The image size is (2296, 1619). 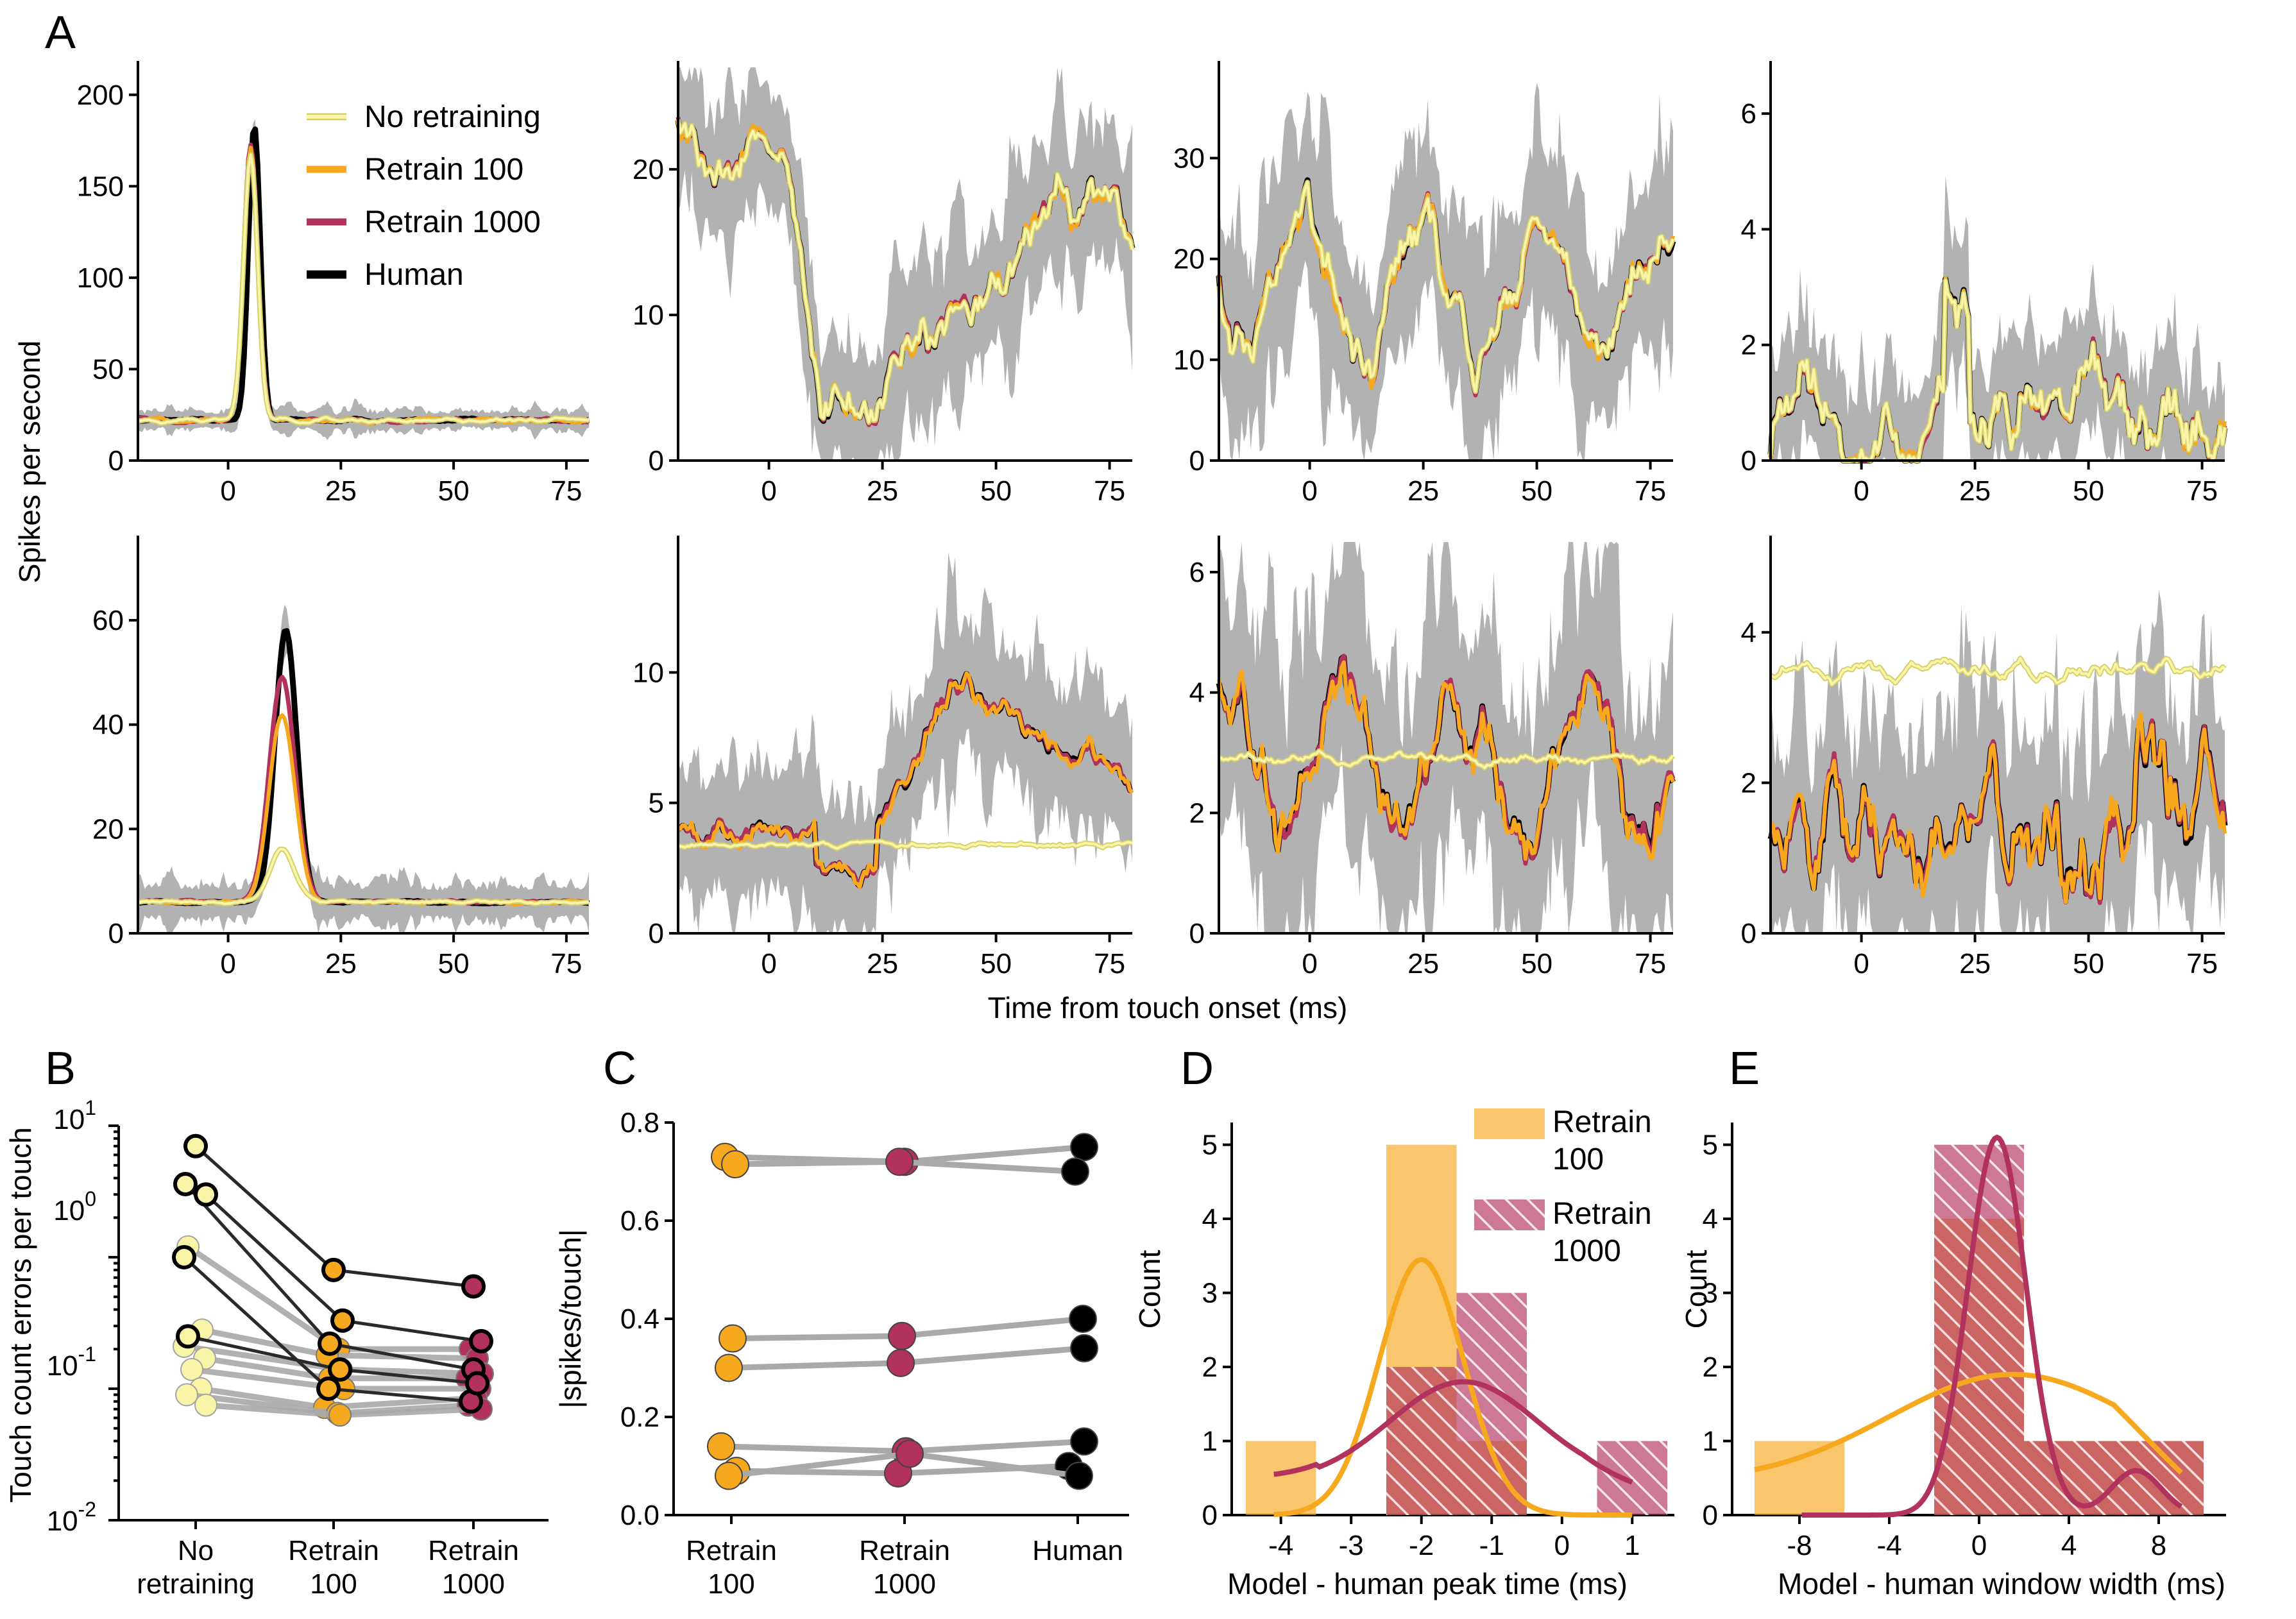 I want to click on panel-a-subplot: 0 10 20 0 25 50 75, so click(x=884, y=284).